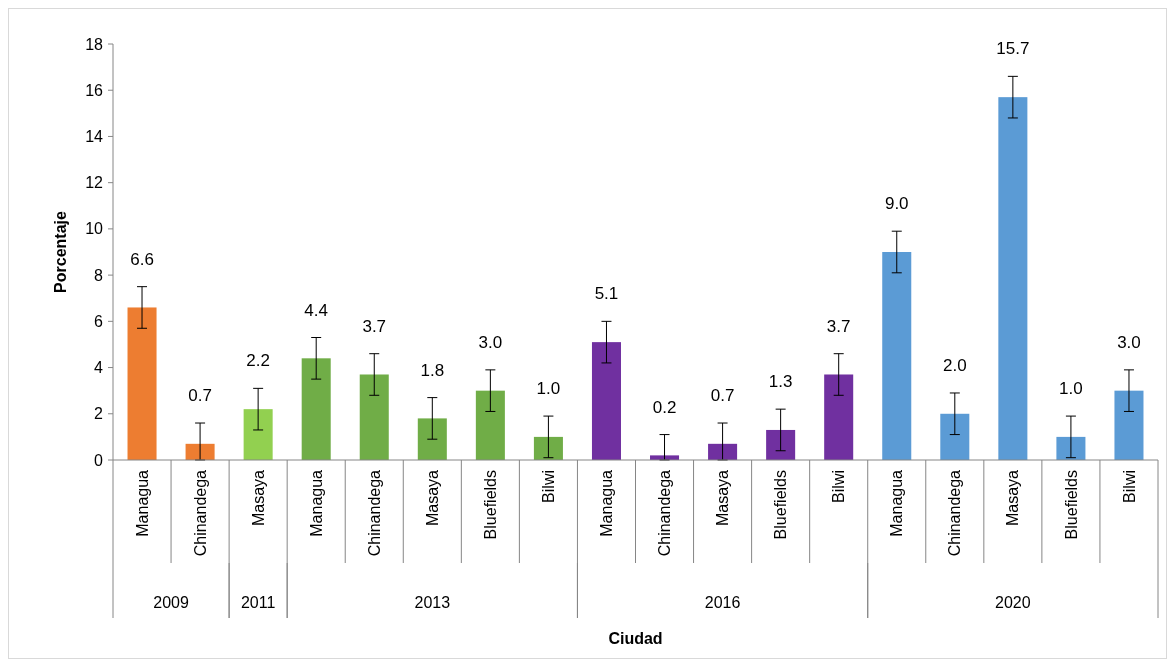  What do you see at coordinates (99, 414) in the screenshot?
I see `y-tick-label: 2` at bounding box center [99, 414].